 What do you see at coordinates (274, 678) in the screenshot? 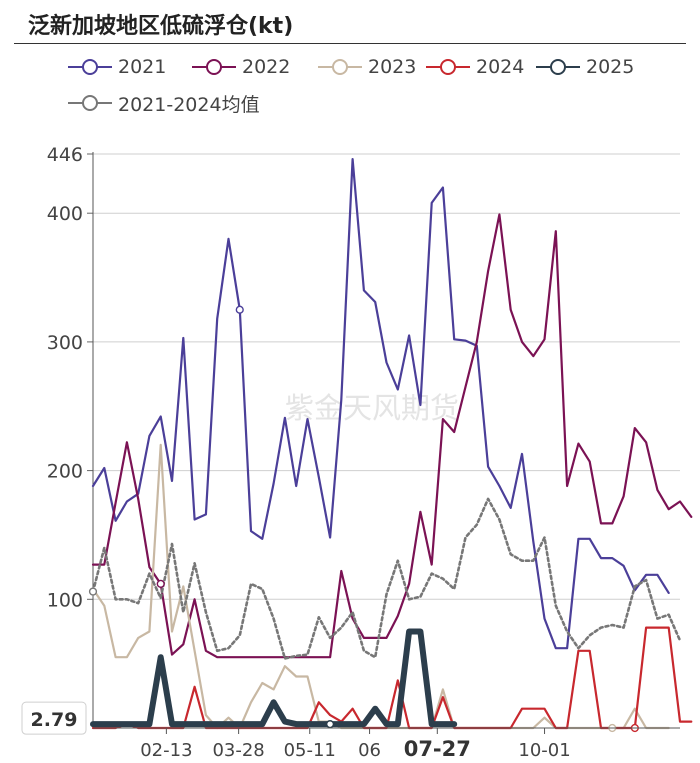
I see `series-line-2025` at bounding box center [274, 678].